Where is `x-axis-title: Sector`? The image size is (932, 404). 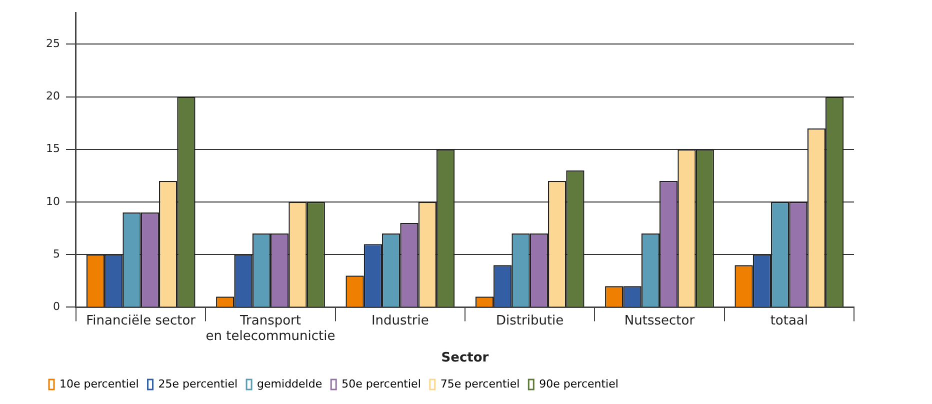
x-axis-title: Sector is located at coordinates (465, 358).